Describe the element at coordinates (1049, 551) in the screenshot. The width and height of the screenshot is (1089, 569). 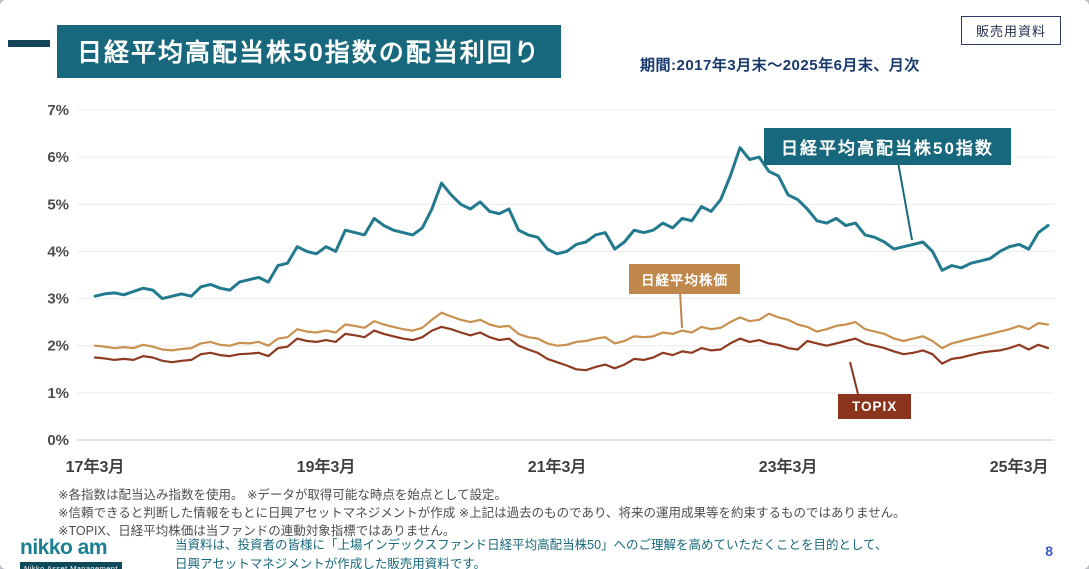
I see `page-number: 8` at that location.